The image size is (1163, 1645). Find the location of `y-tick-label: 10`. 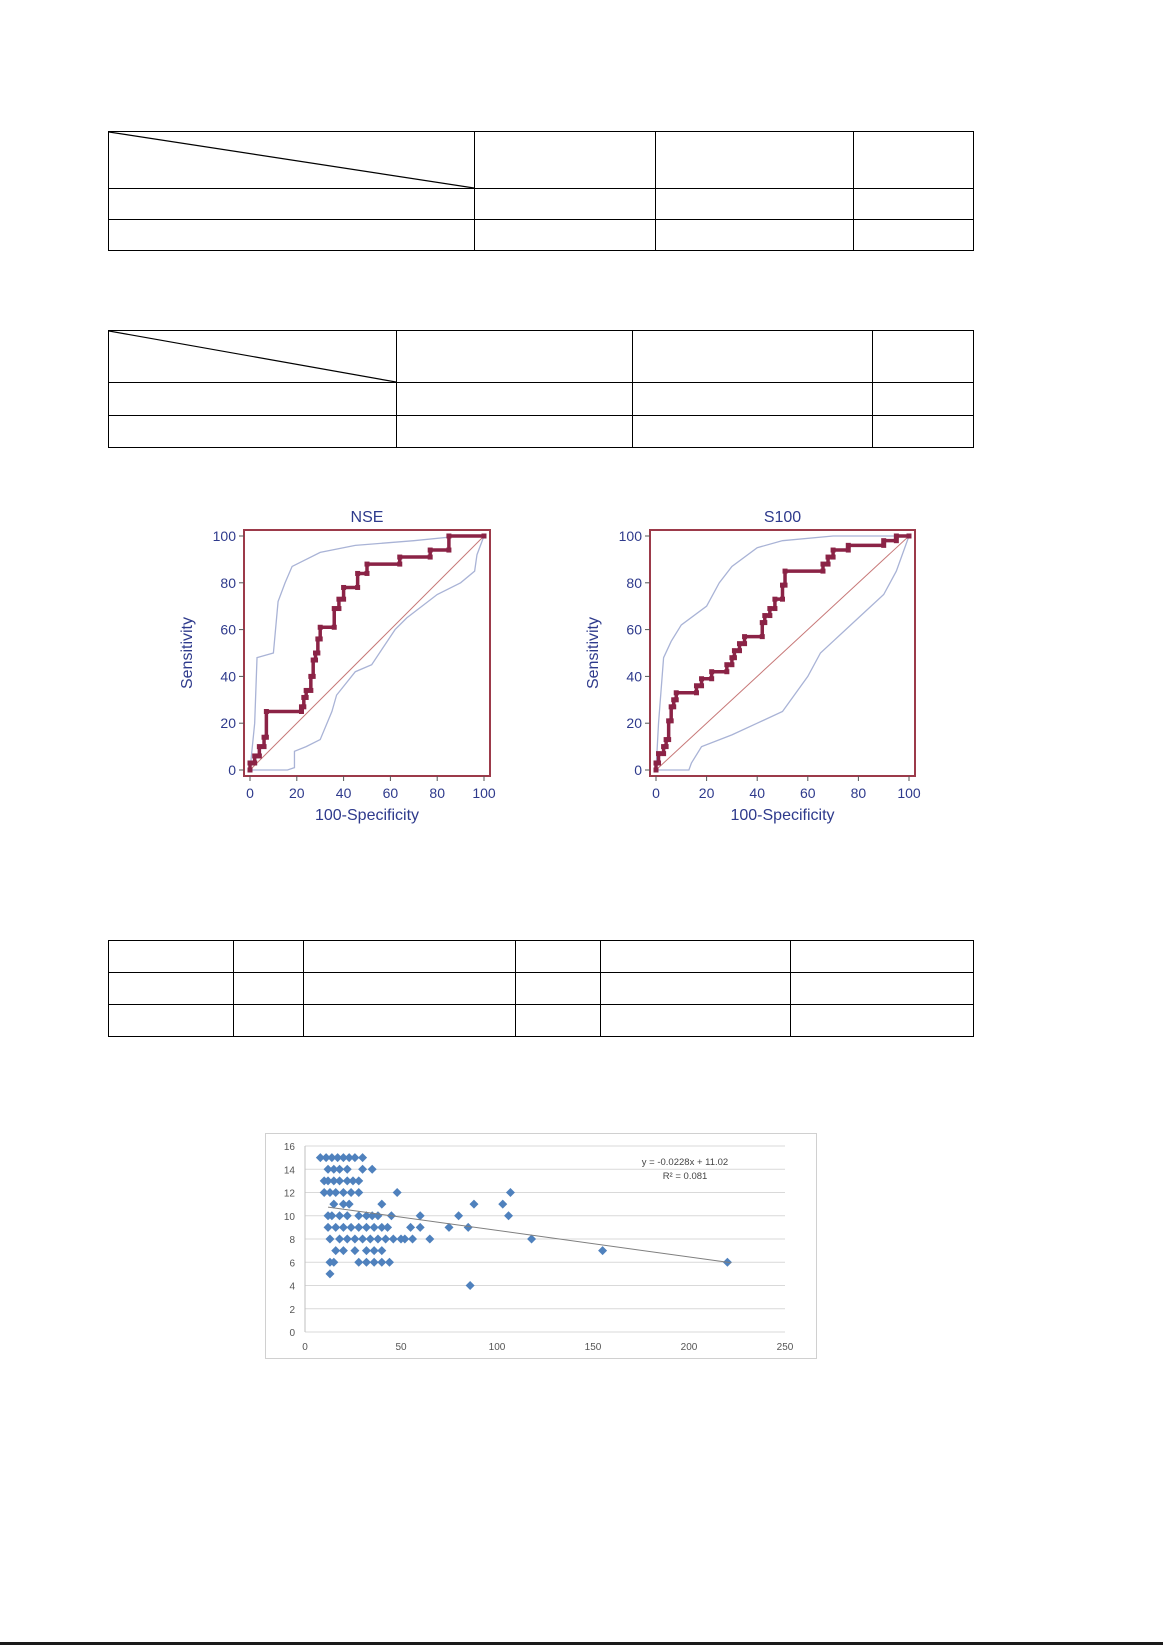

y-tick-label: 10 is located at coordinates (290, 1217).